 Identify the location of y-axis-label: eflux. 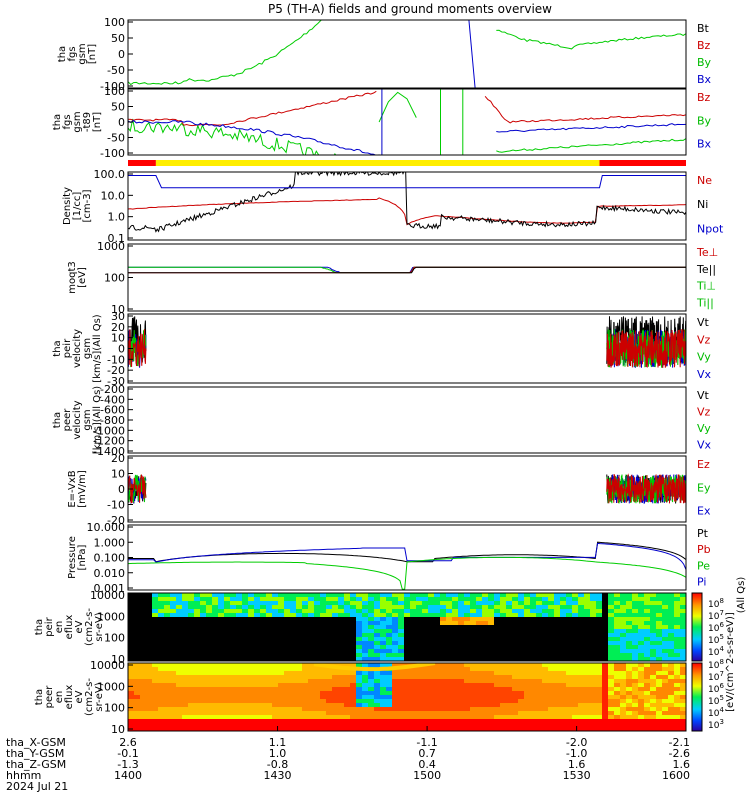
(69, 627).